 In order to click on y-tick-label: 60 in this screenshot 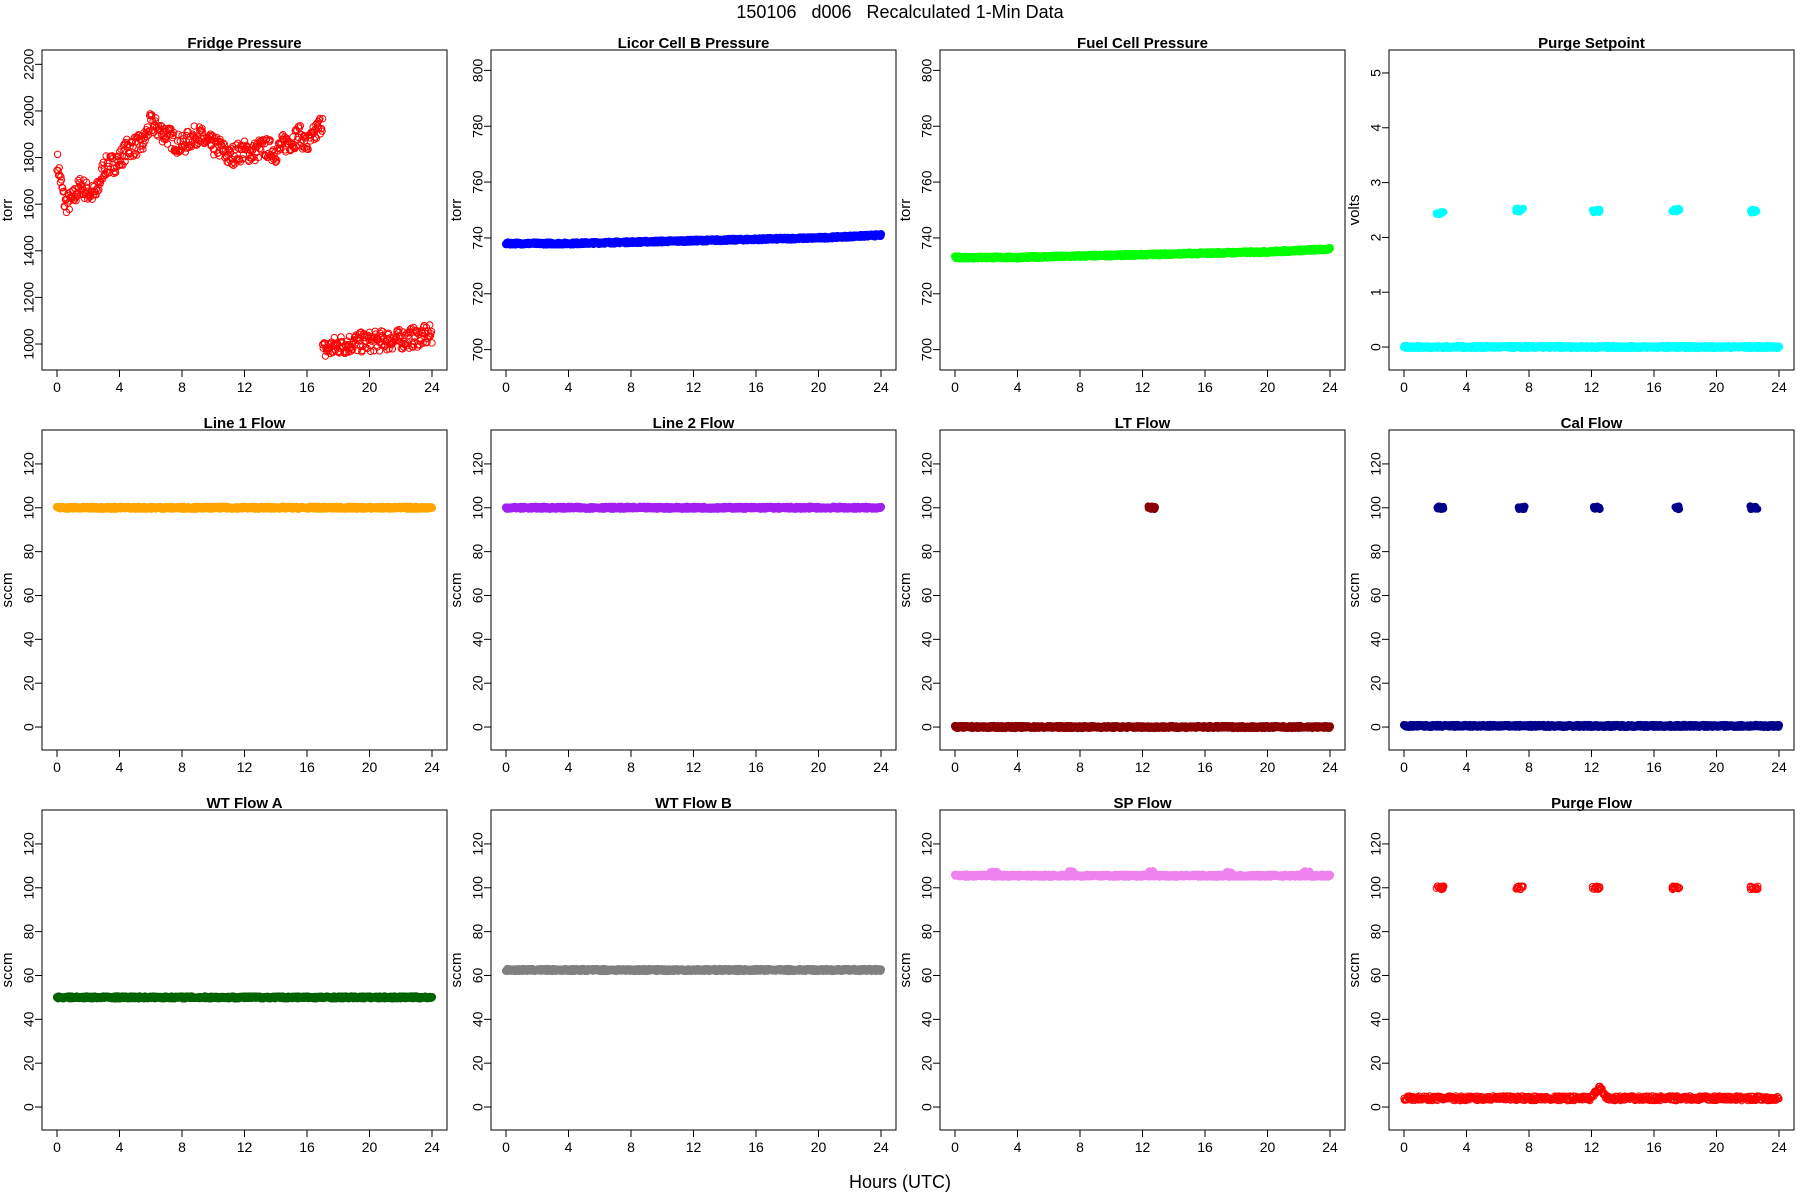, I will do `click(478, 595)`.